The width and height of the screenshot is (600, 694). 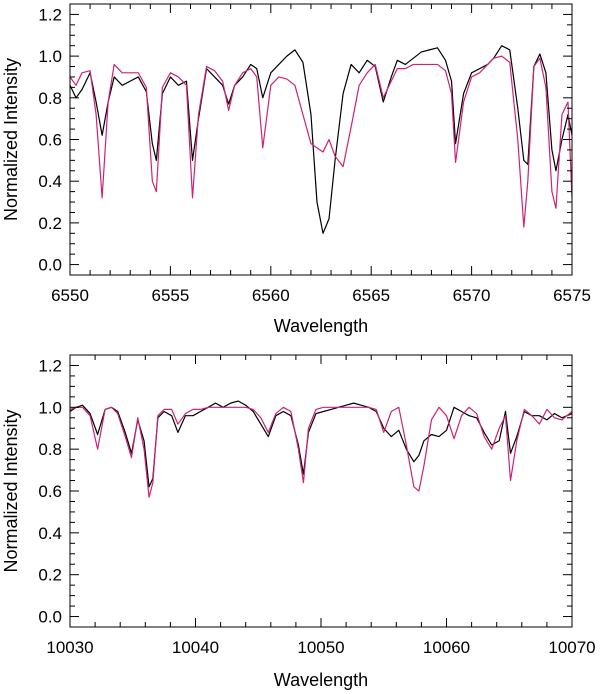 I want to click on x-tick-label: 10060, so click(x=446, y=647).